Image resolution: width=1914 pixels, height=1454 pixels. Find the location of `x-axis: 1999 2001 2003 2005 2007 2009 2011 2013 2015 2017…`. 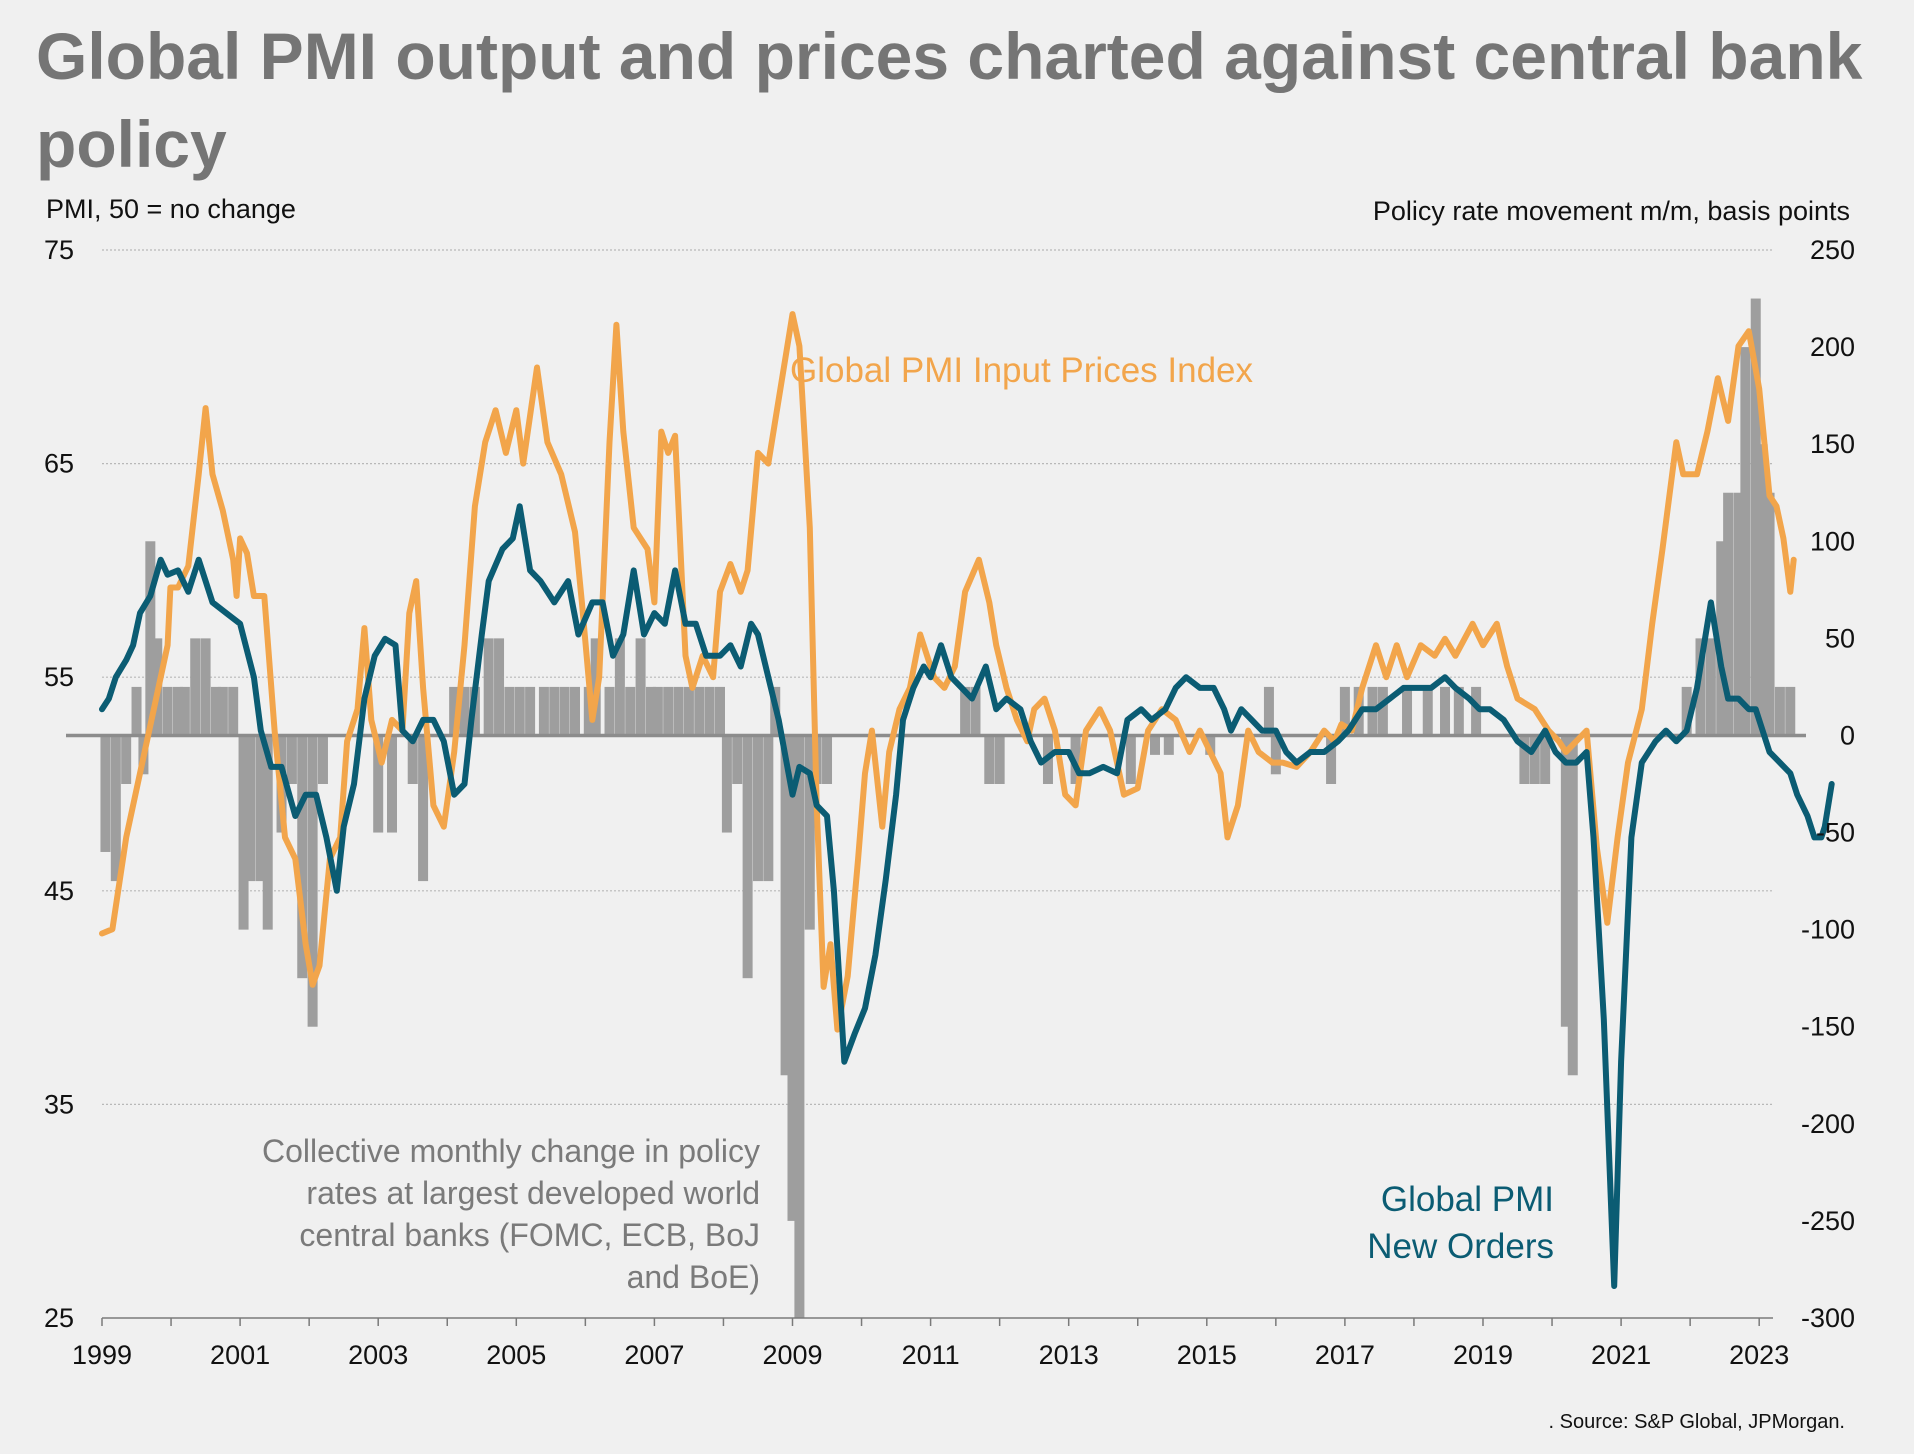

x-axis: 1999 2001 2003 2005 2007 2009 2011 2013 2015 2017… is located at coordinates (930, 1343).